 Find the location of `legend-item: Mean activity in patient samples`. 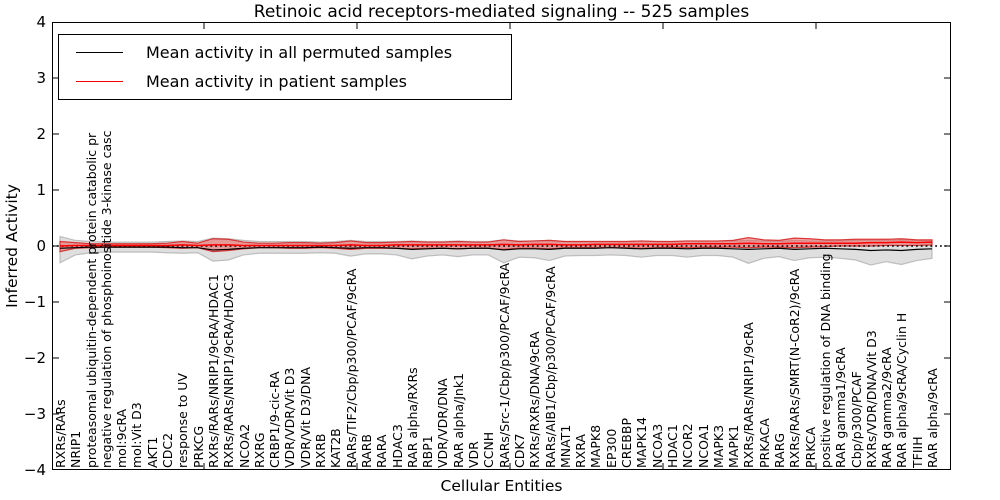

legend-item: Mean activity in patient samples is located at coordinates (285, 81).